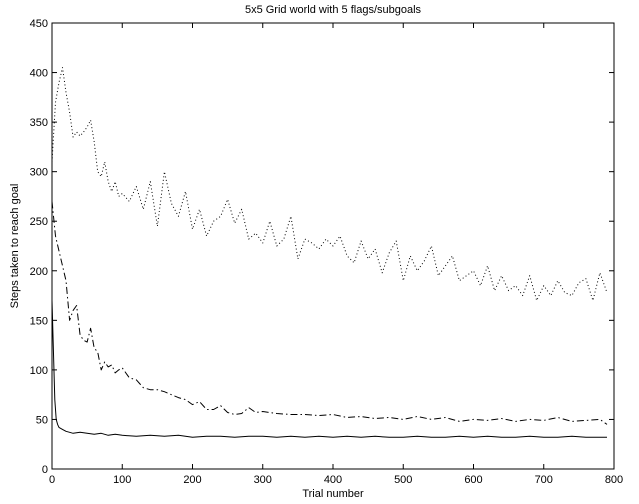 The height and width of the screenshot is (504, 639). Describe the element at coordinates (39, 123) in the screenshot. I see `y-tick-label: 350` at that location.